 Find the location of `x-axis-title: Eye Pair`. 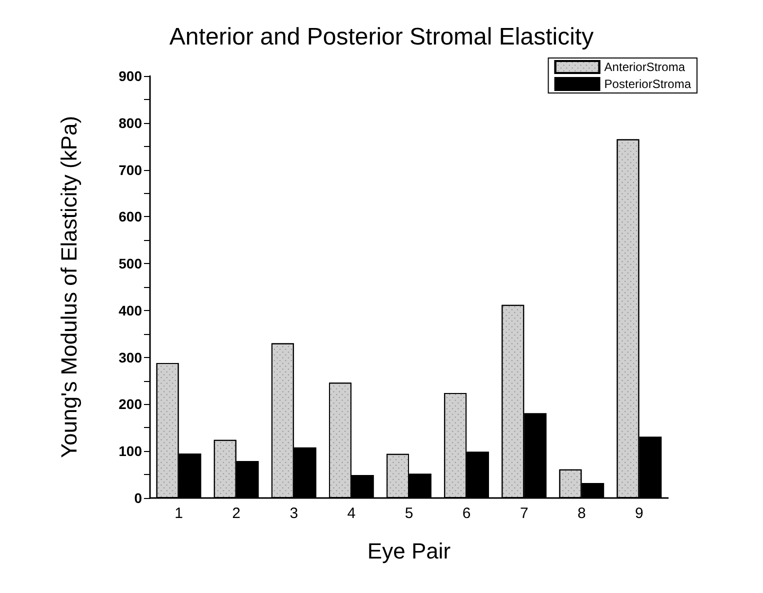

x-axis-title: Eye Pair is located at coordinates (409, 551).